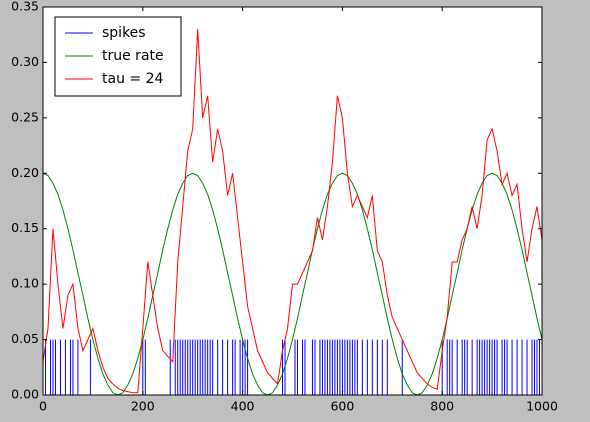 Image resolution: width=590 pixels, height=422 pixels. What do you see at coordinates (342, 406) in the screenshot?
I see `x-tick-label: 600` at bounding box center [342, 406].